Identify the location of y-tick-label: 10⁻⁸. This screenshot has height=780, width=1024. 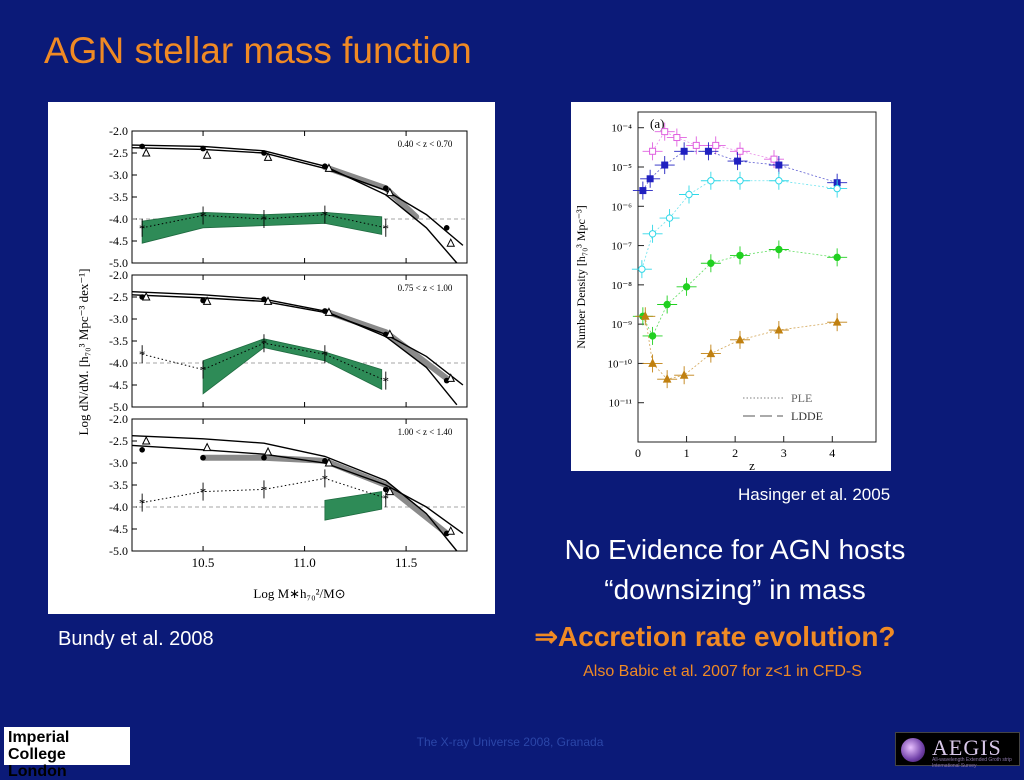
(621, 286).